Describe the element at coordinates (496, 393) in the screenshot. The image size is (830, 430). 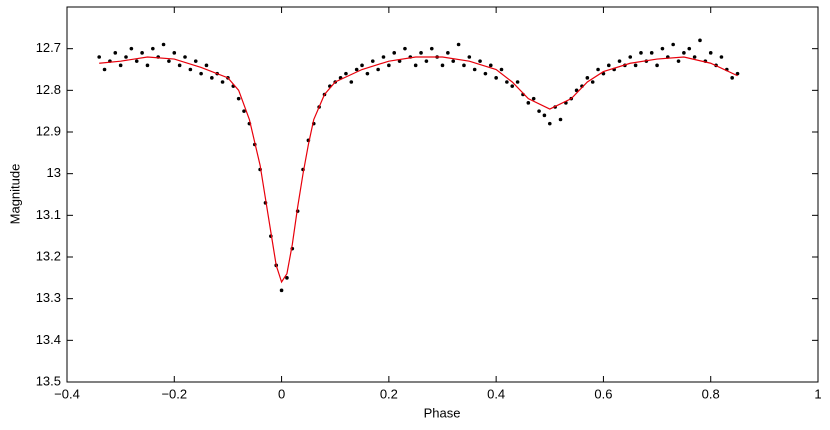
I see `x-tick-label: 0.4` at that location.